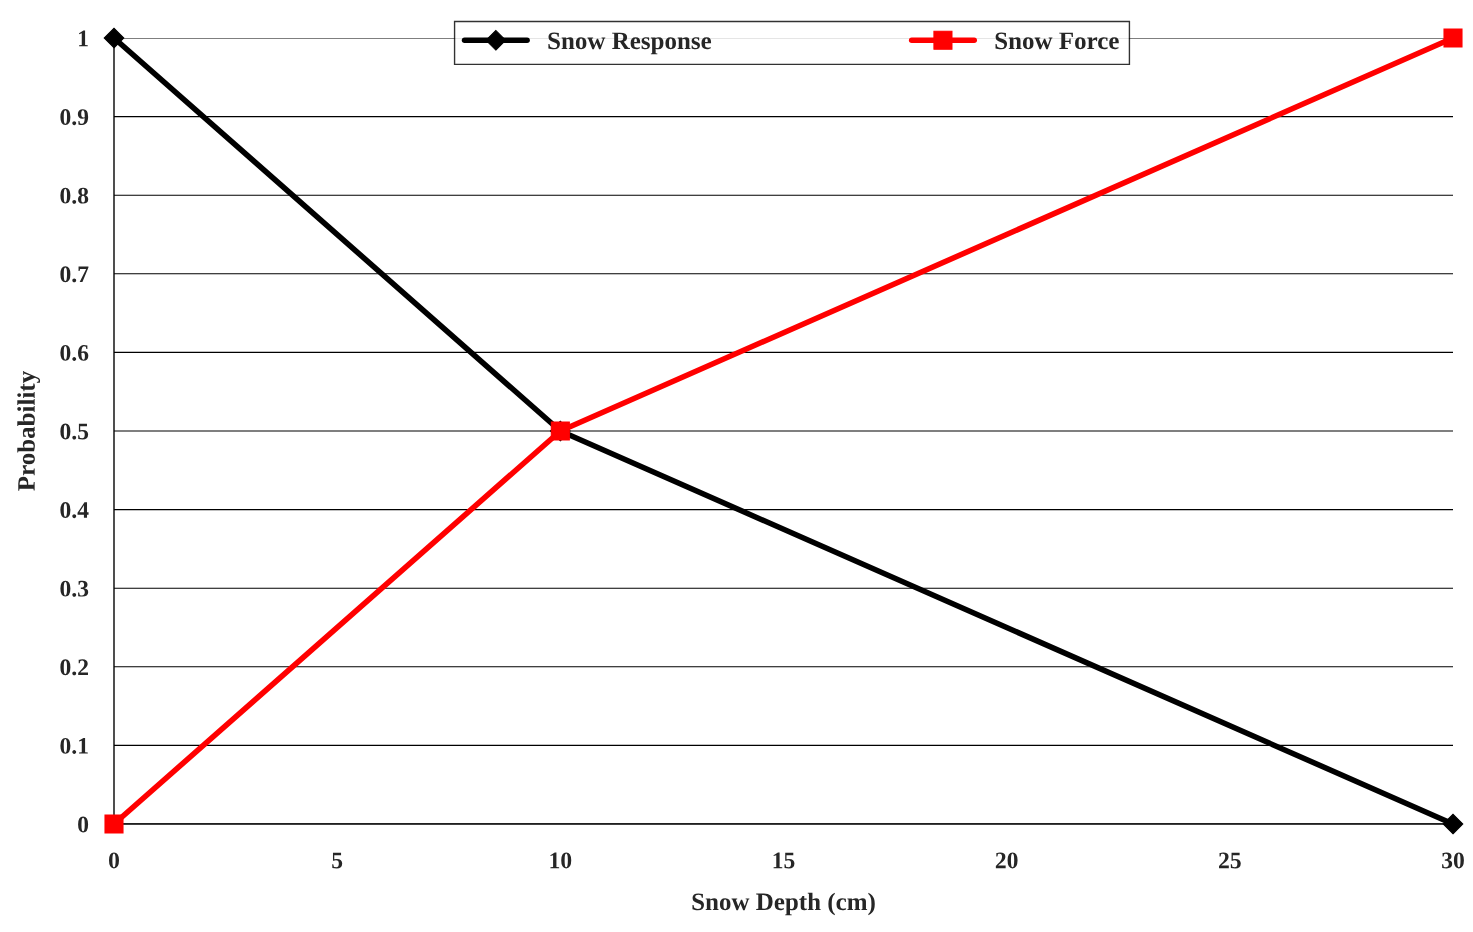  Describe the element at coordinates (74, 195) in the screenshot. I see `y-tick-label: 0.8` at that location.